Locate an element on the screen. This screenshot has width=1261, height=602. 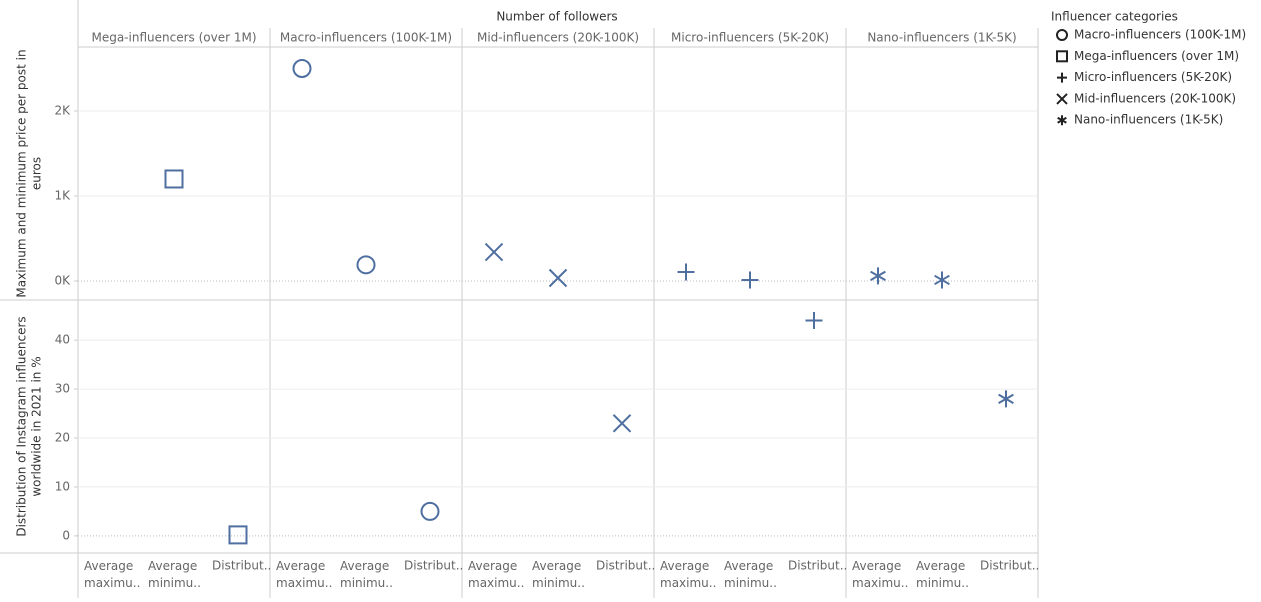
legend-label: Mega-influencers (over 1M) is located at coordinates (1156, 56).